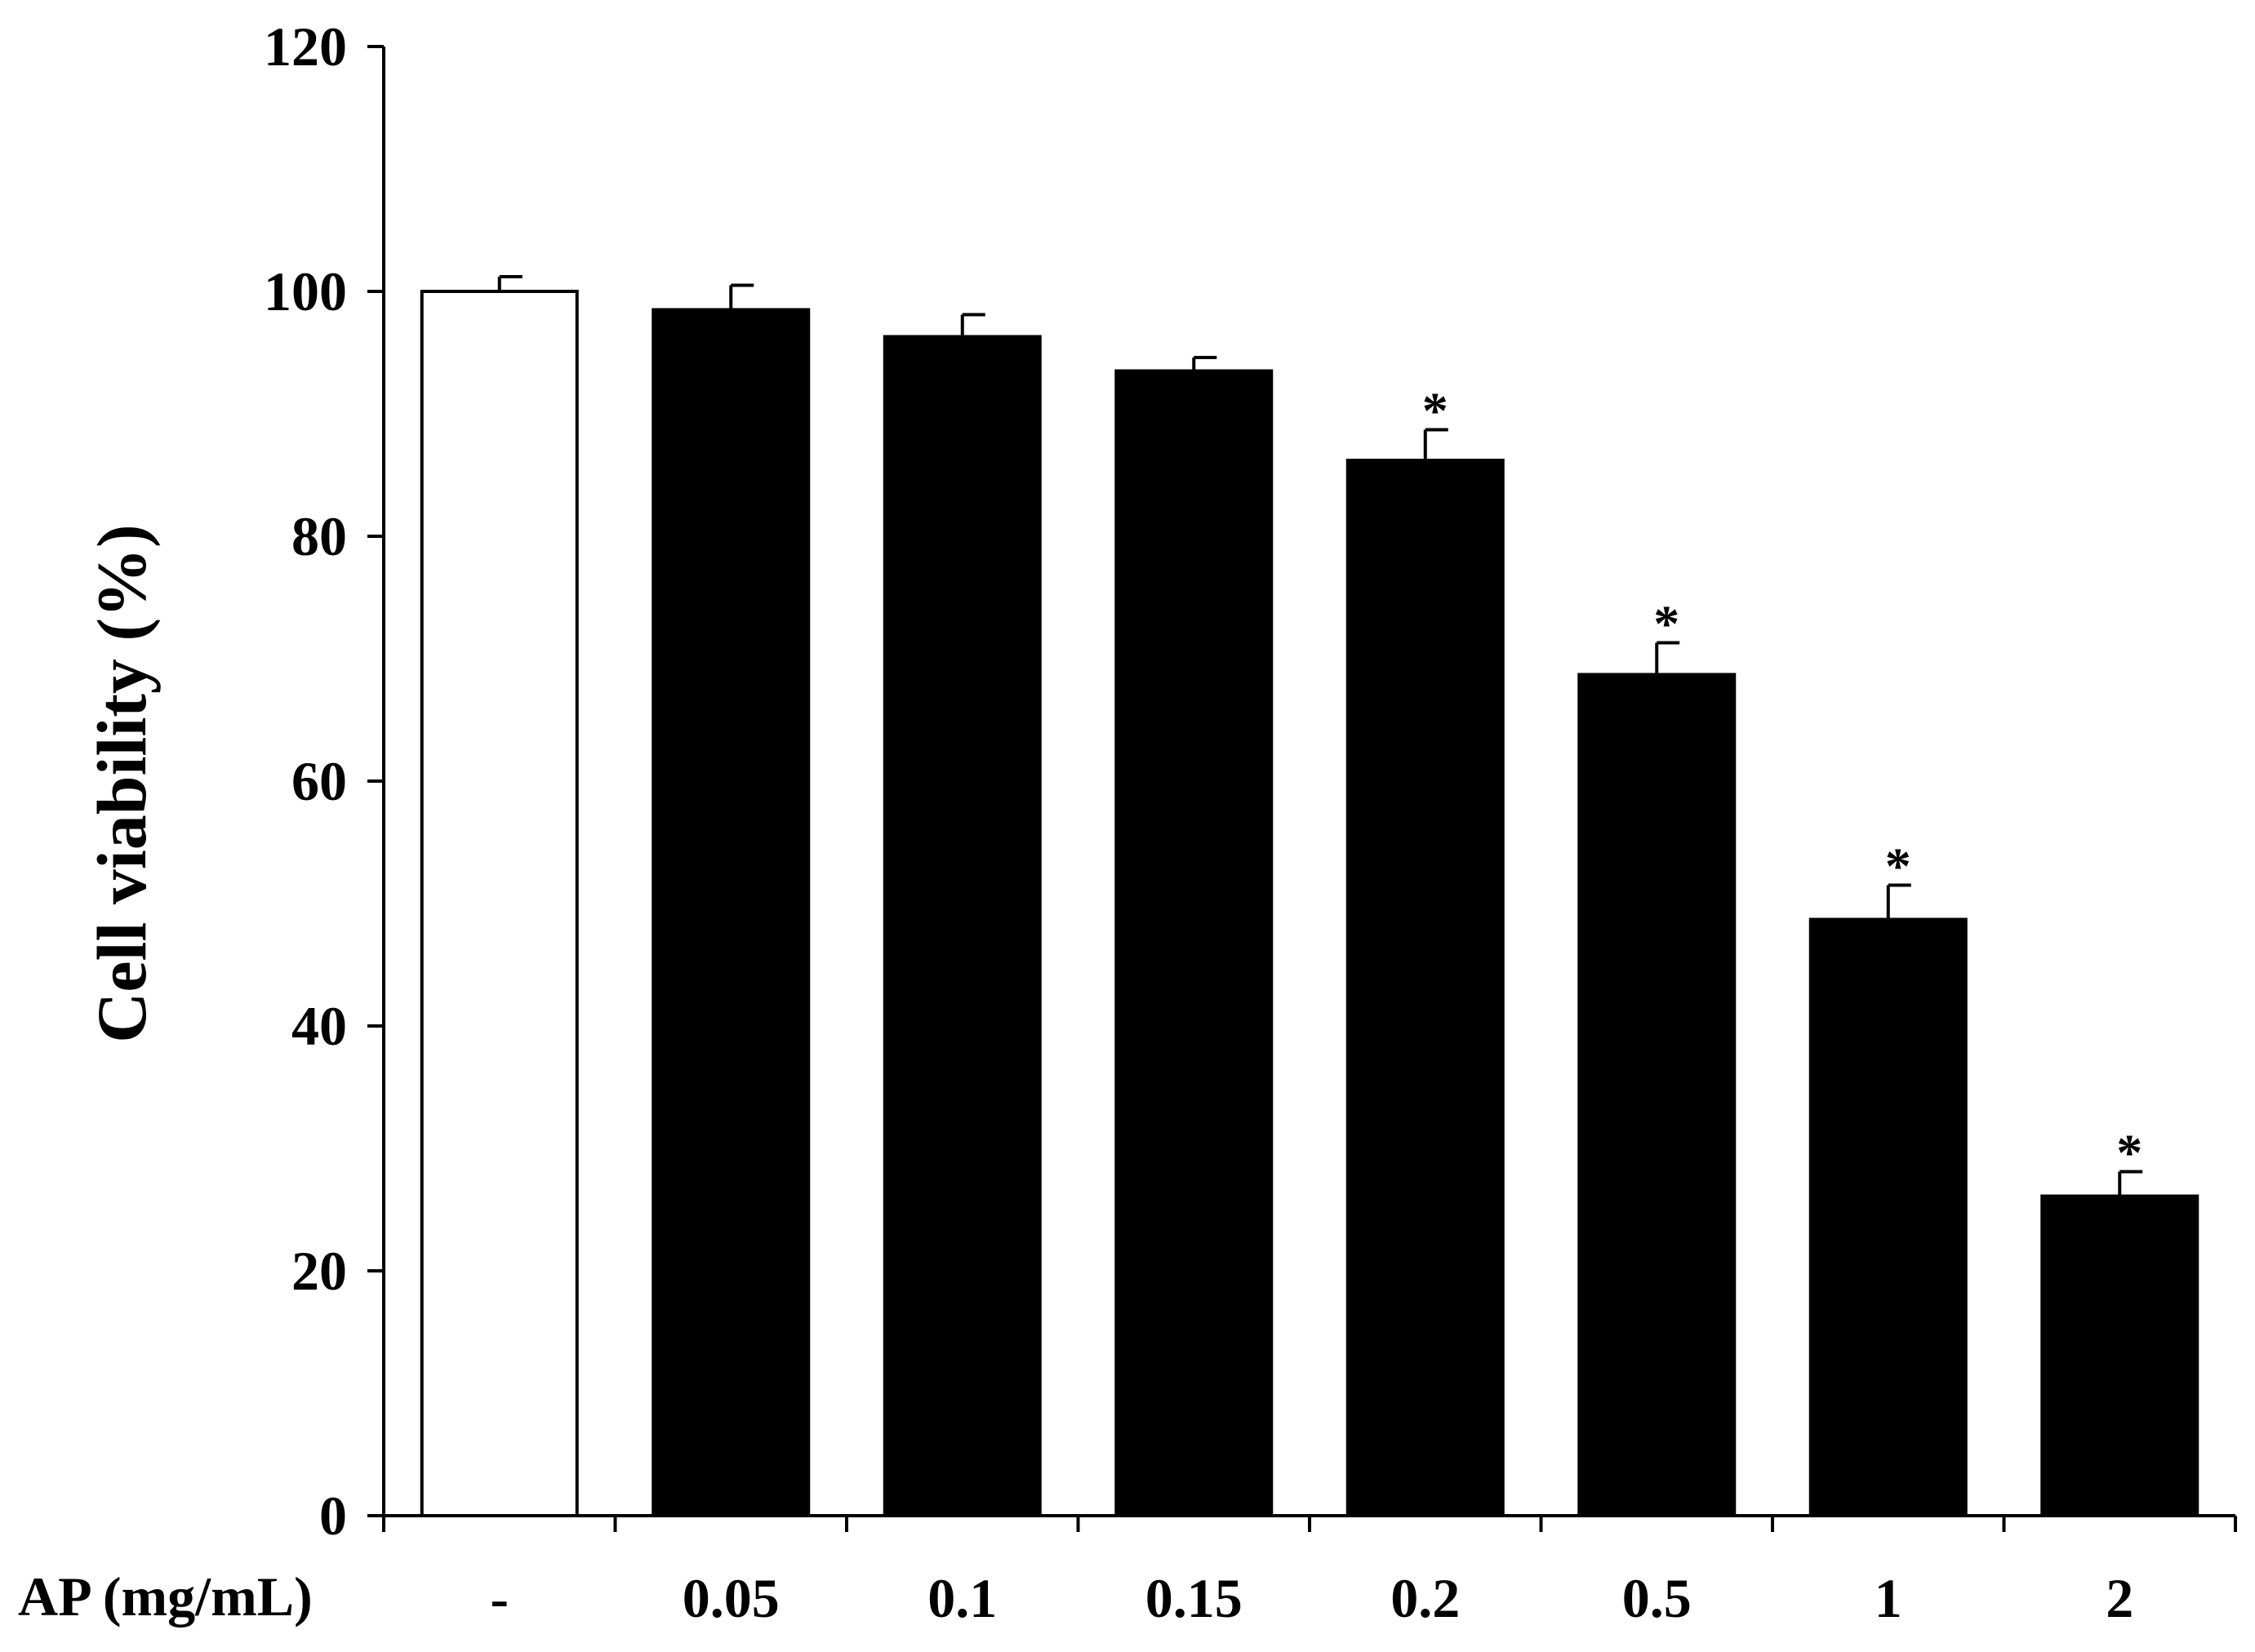 This screenshot has width=2255, height=1652. I want to click on y-tick-label: 80, so click(319, 536).